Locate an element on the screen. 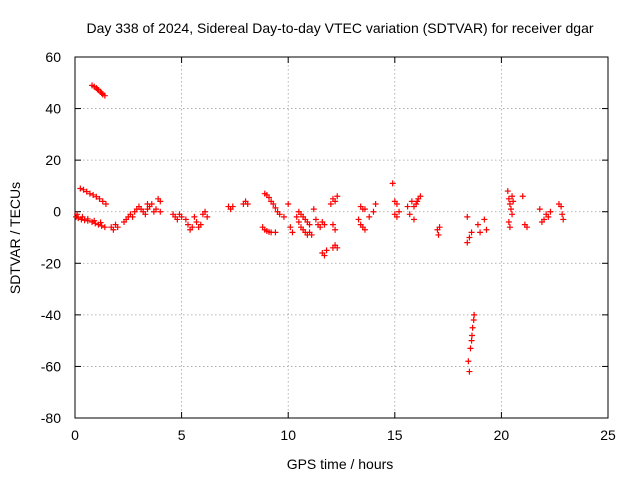 This screenshot has width=640, height=480. x-tick-label: 5 is located at coordinates (182, 435).